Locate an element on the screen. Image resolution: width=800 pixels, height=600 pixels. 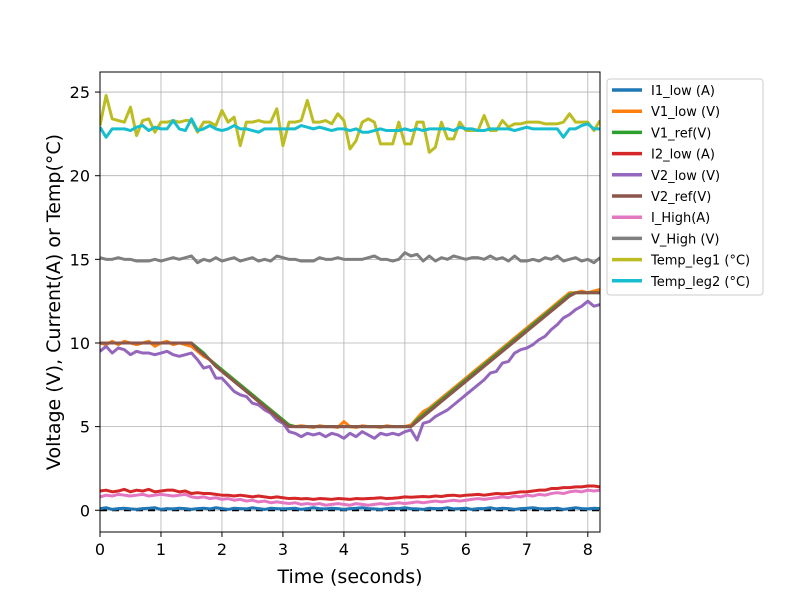
legend-label: V1_ref(V) is located at coordinates (681, 133).